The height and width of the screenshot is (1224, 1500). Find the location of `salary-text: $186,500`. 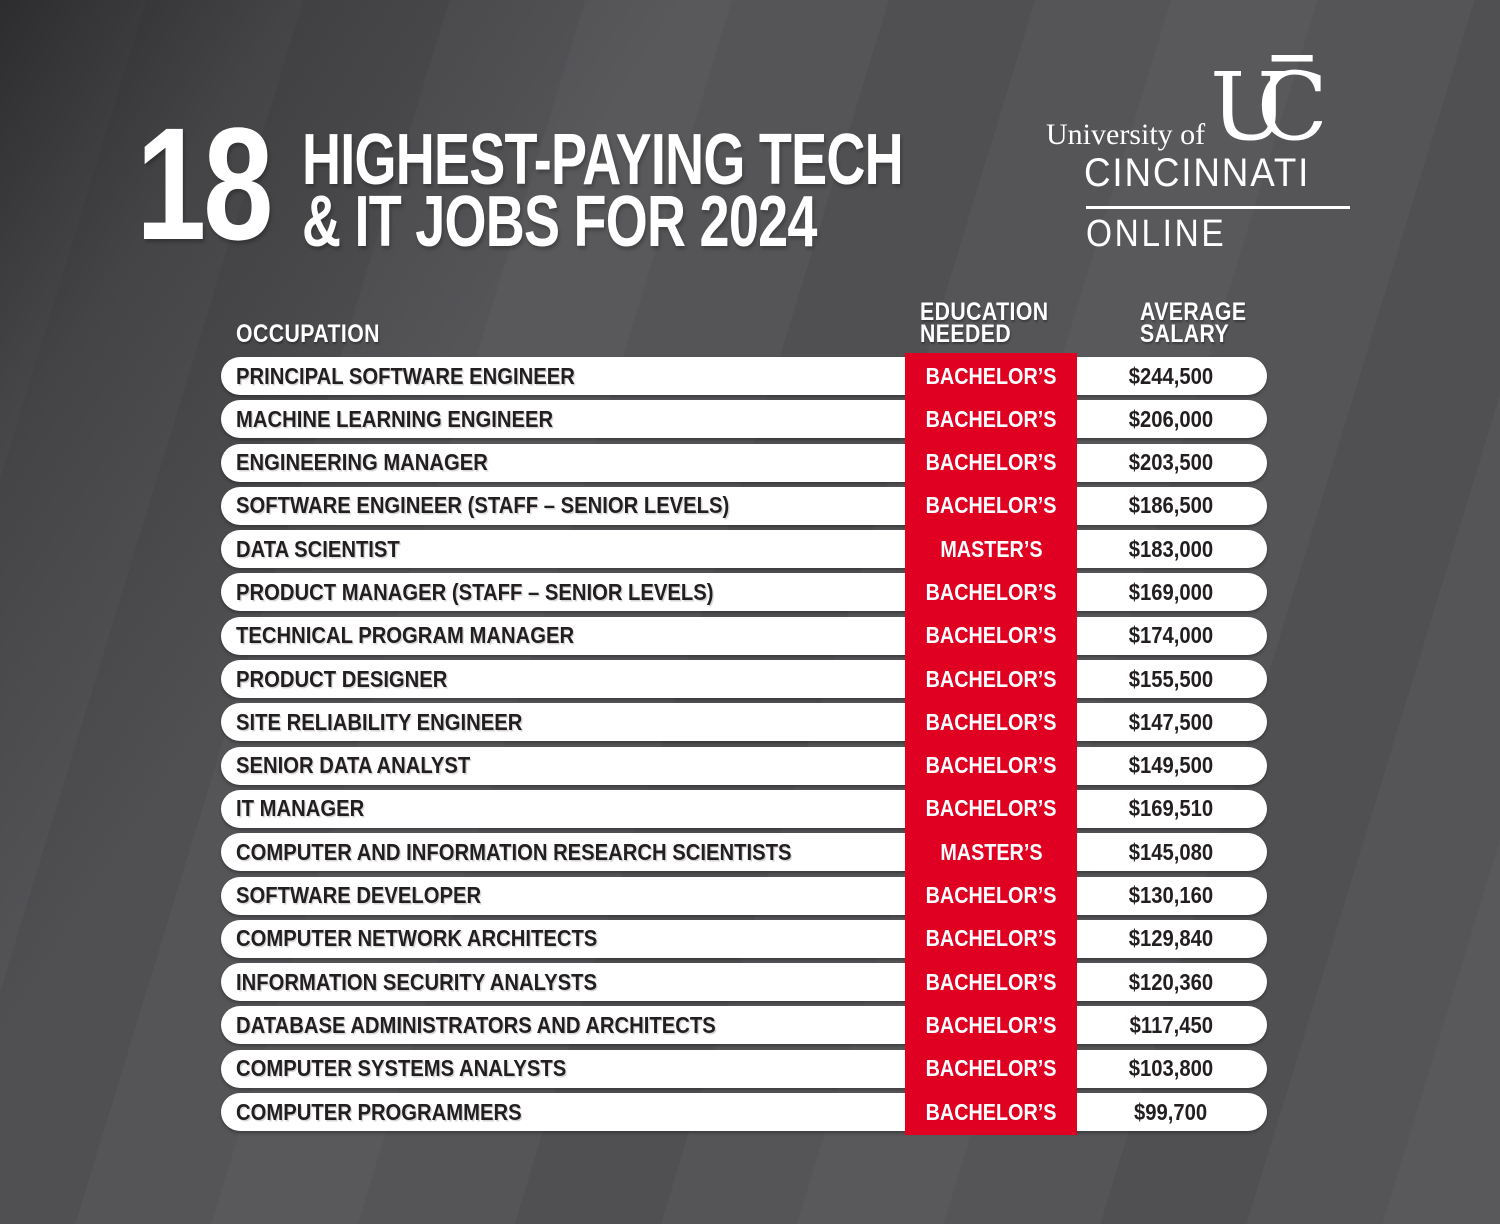

salary-text: $186,500 is located at coordinates (1171, 505).